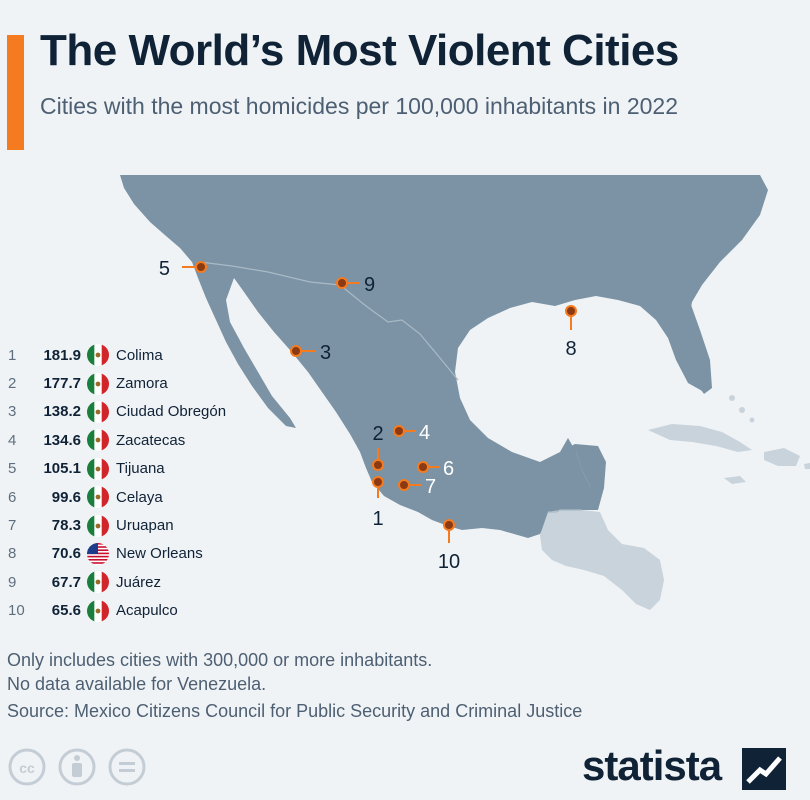 The image size is (810, 800). What do you see at coordinates (127, 767) in the screenshot?
I see `no-derivatives-icon` at bounding box center [127, 767].